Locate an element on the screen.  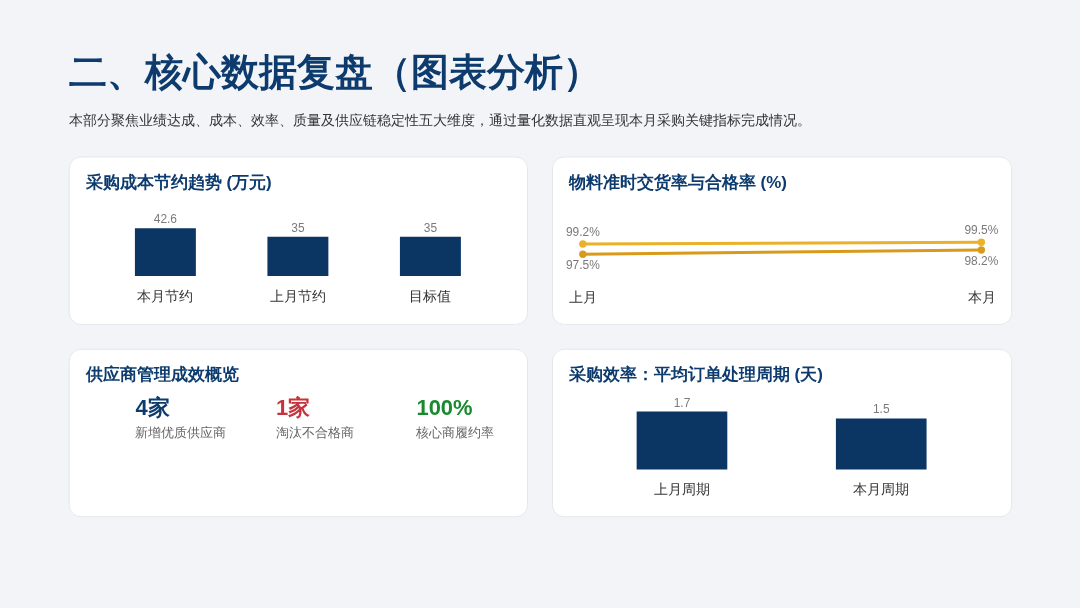
data-label: 100% is located at coordinates (444, 407).